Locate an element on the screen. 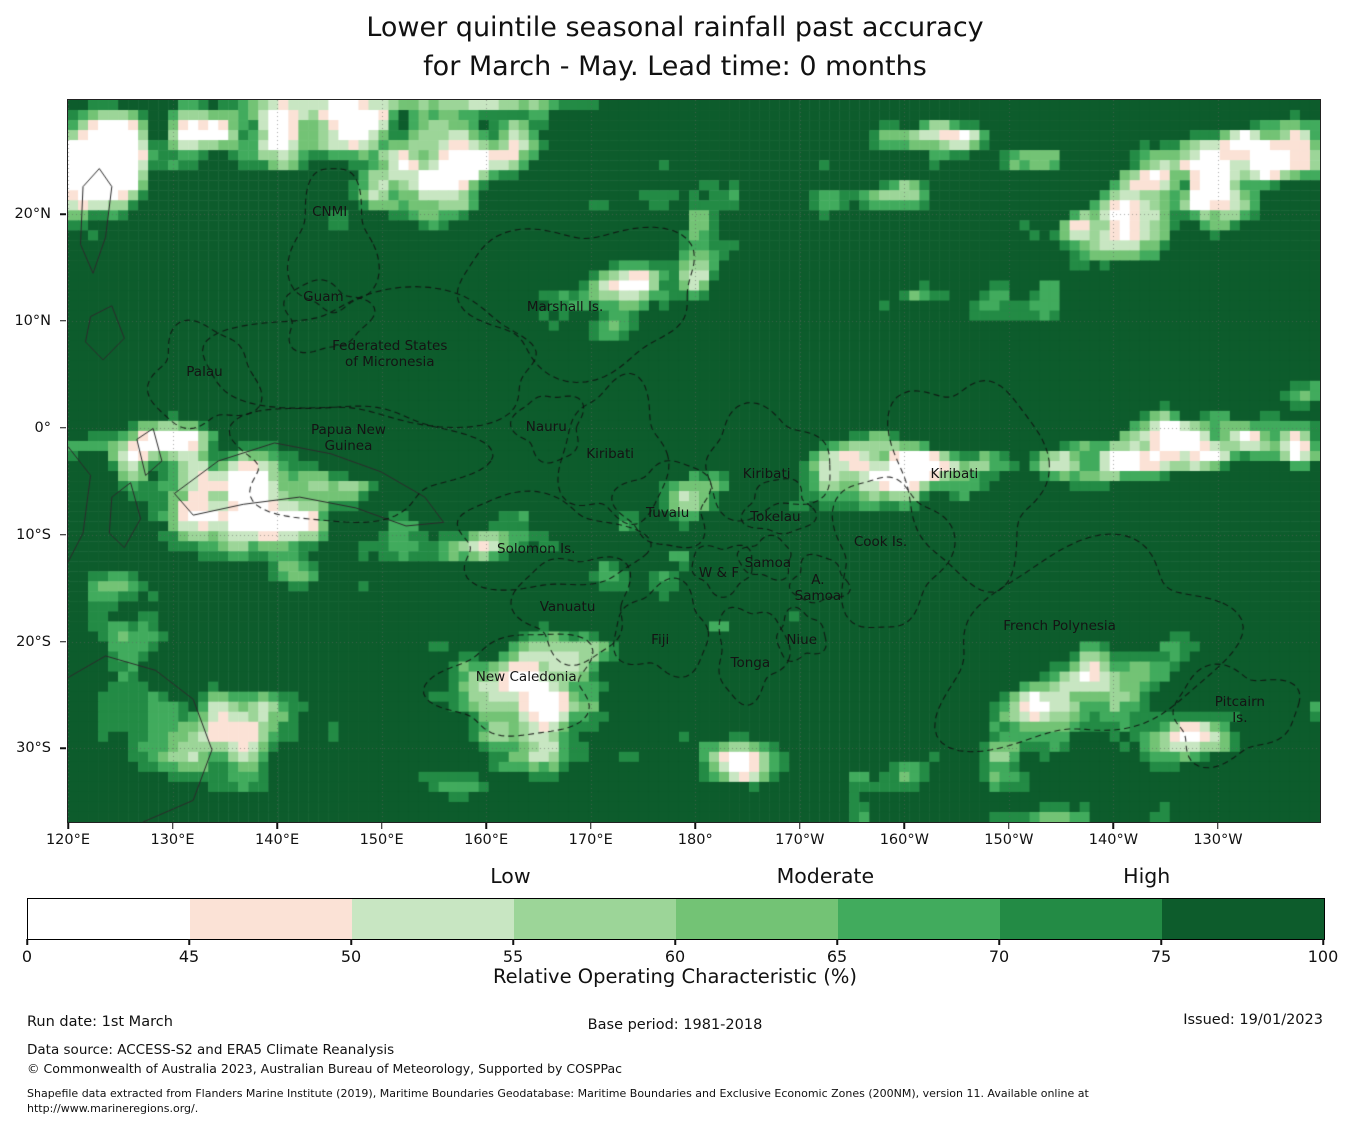 The width and height of the screenshot is (1350, 1125). x-tick-label: 120°E is located at coordinates (68, 840).